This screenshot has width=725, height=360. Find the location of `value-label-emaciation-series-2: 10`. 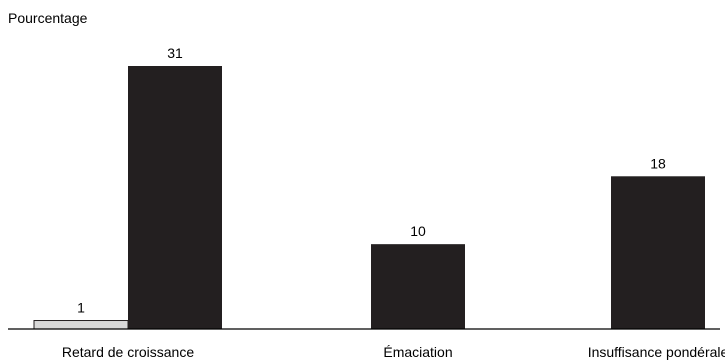

value-label-emaciation-series-2: 10 is located at coordinates (418, 231).